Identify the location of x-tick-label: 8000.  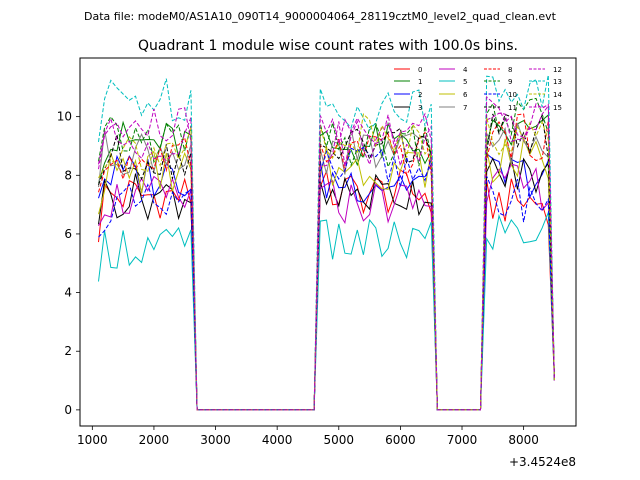
(523, 440).